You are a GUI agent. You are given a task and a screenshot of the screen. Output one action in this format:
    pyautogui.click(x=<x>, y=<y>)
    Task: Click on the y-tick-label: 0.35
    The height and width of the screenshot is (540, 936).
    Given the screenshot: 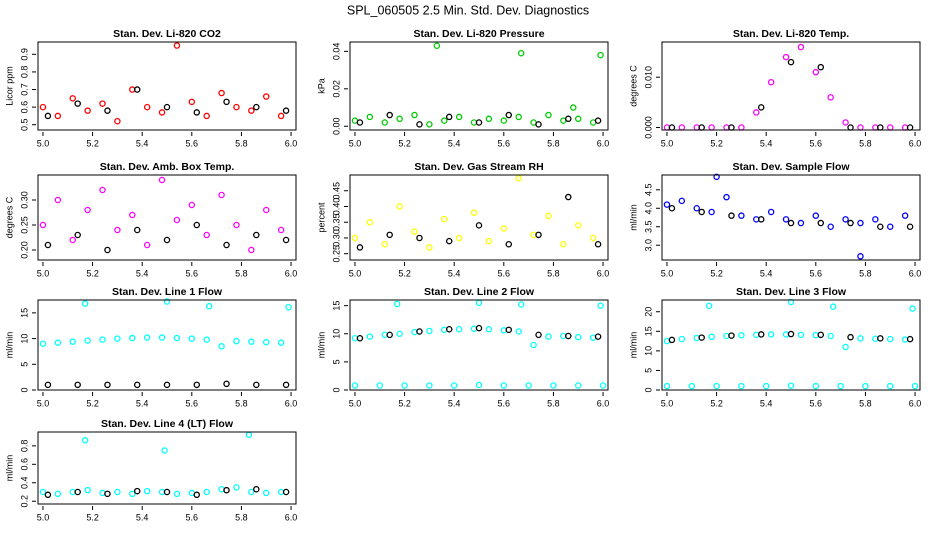 What is the action you would take?
    pyautogui.click(x=336, y=222)
    